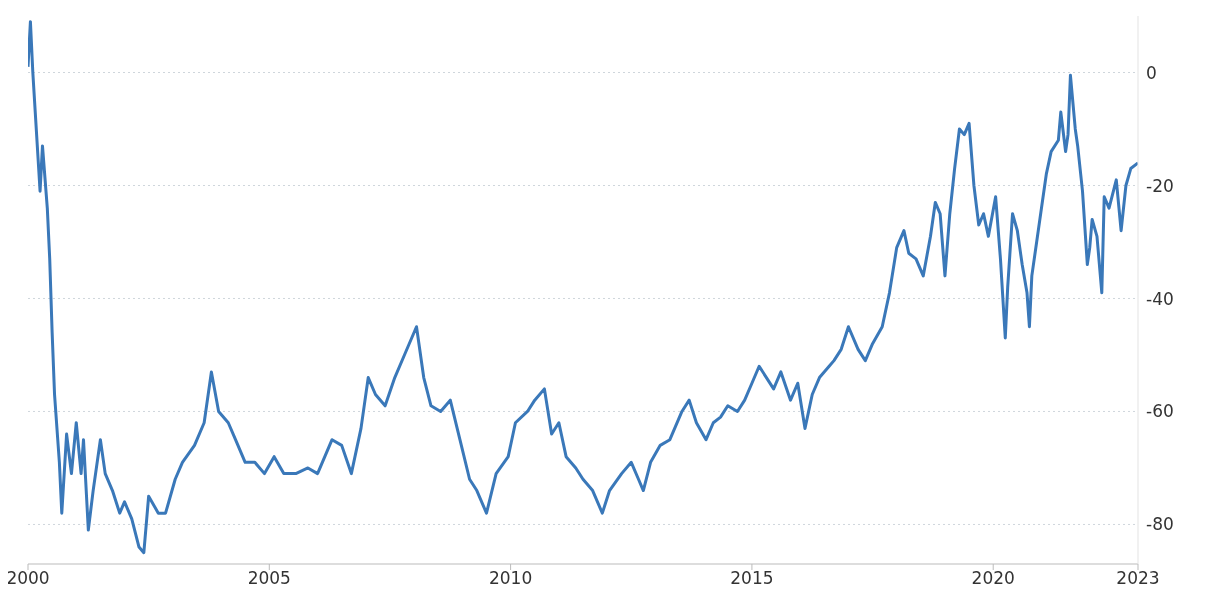 Image resolution: width=1222 pixels, height=616 pixels. I want to click on x-tick-label: 2020, so click(993, 578).